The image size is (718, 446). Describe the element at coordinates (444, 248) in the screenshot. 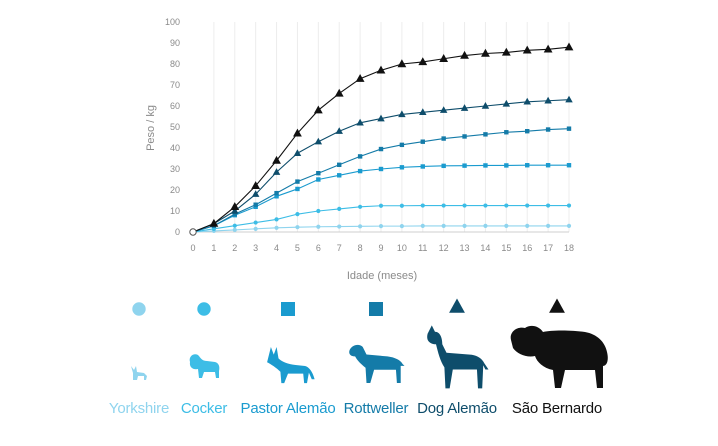

I see `x-tick-label: 12` at that location.